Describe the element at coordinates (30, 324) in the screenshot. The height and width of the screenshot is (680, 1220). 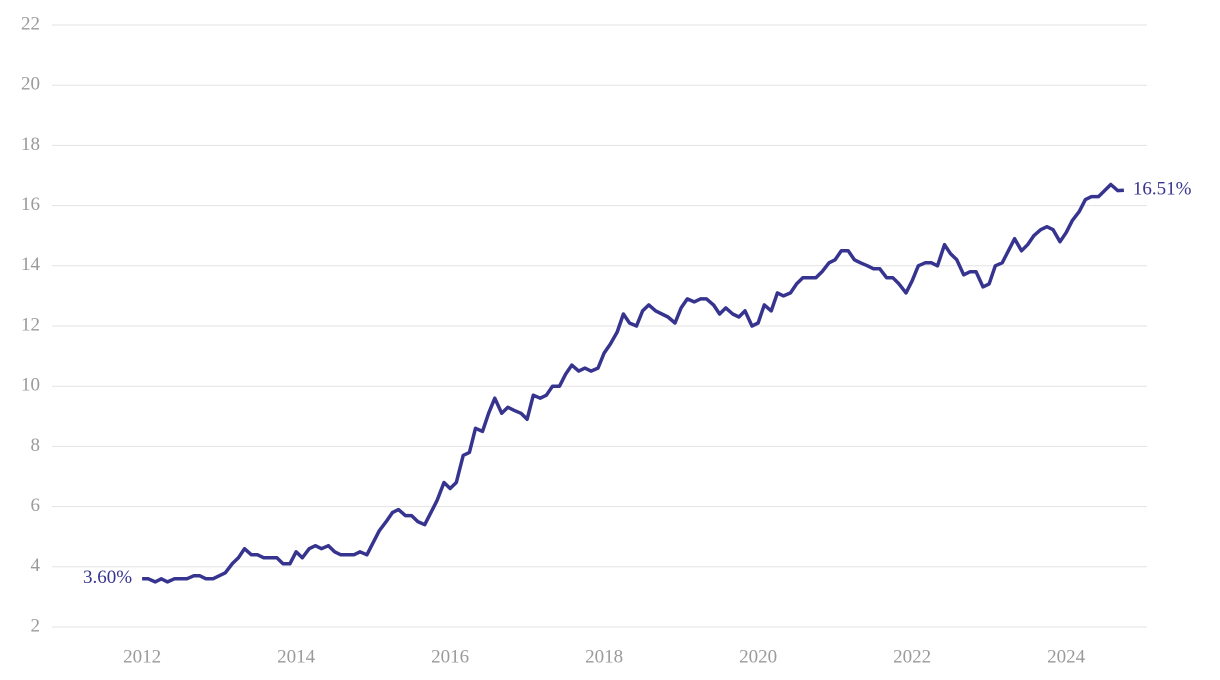
I see `y-tick-label: 12` at that location.